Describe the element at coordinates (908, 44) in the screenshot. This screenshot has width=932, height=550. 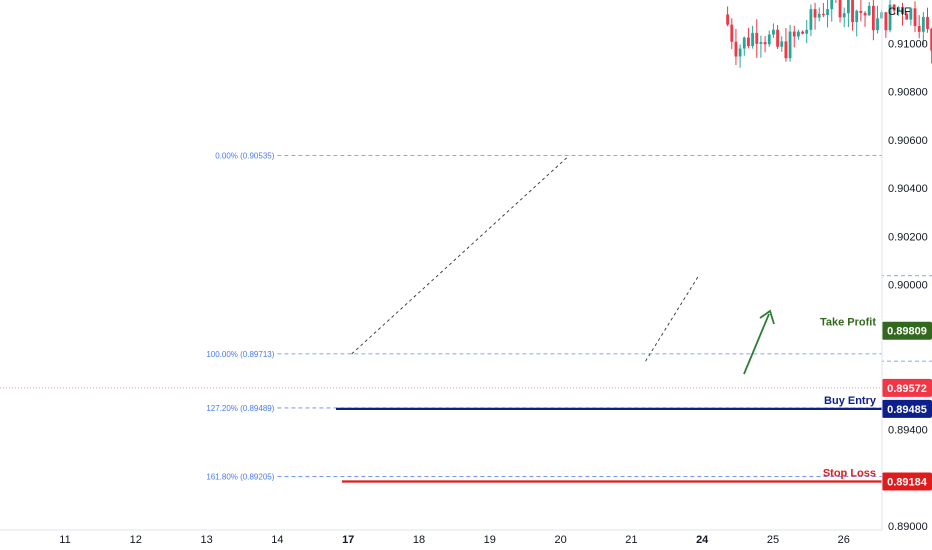
I see `y-tick-label: 0.91000` at that location.